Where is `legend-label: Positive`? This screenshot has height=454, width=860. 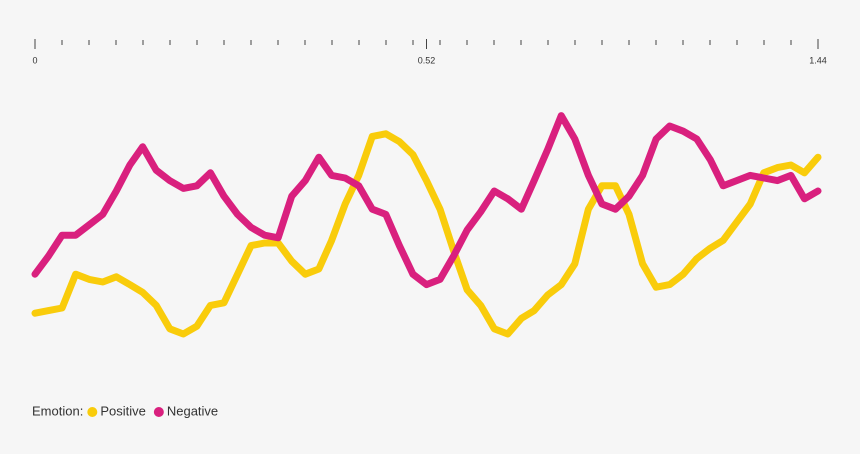 legend-label: Positive is located at coordinates (123, 410).